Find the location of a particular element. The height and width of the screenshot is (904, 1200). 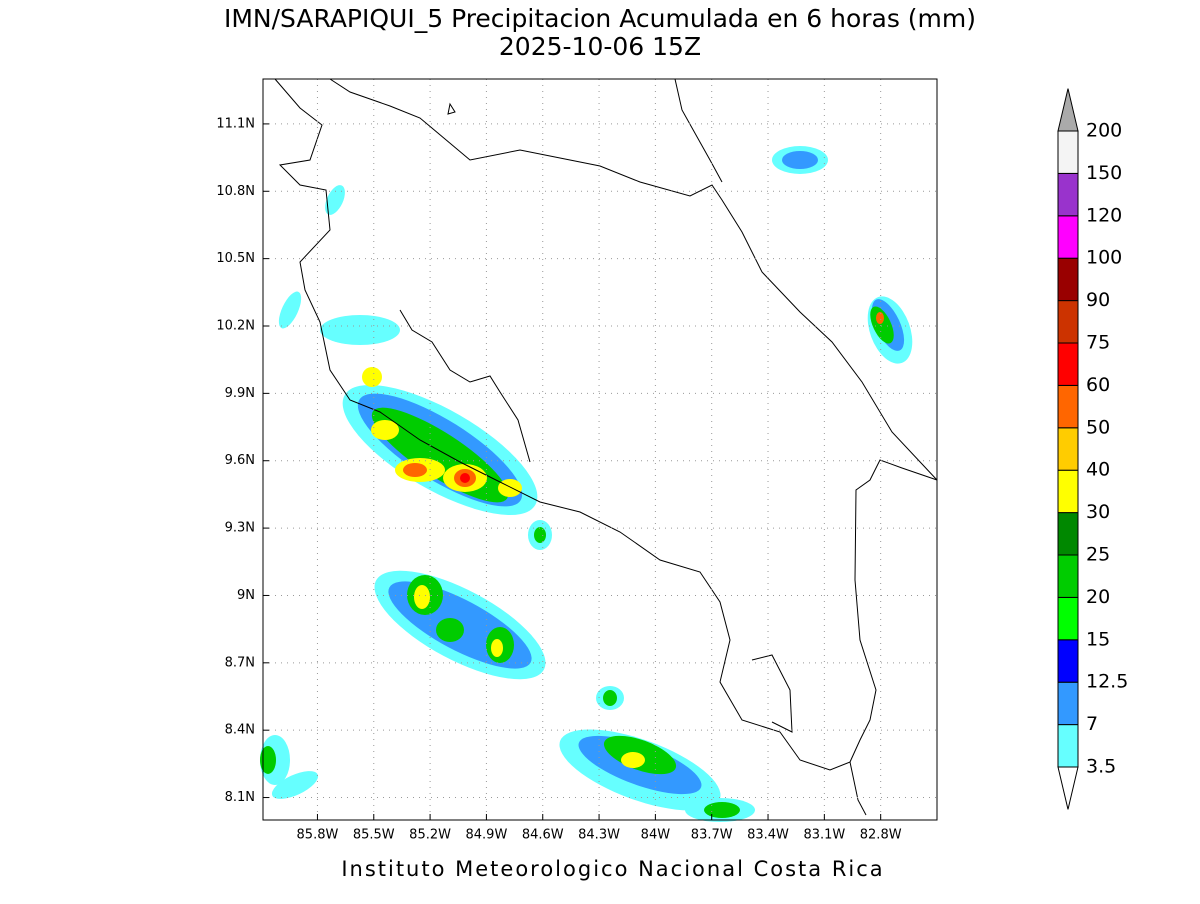

y-tick-label: 8.7N is located at coordinates (240, 662).